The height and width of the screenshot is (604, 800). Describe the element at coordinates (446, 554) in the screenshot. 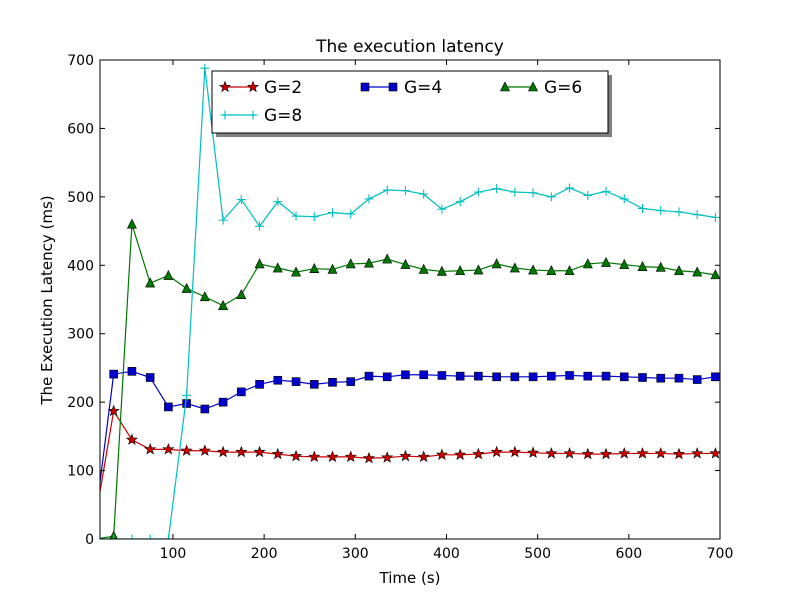

I see `x-tick-label: 400` at that location.